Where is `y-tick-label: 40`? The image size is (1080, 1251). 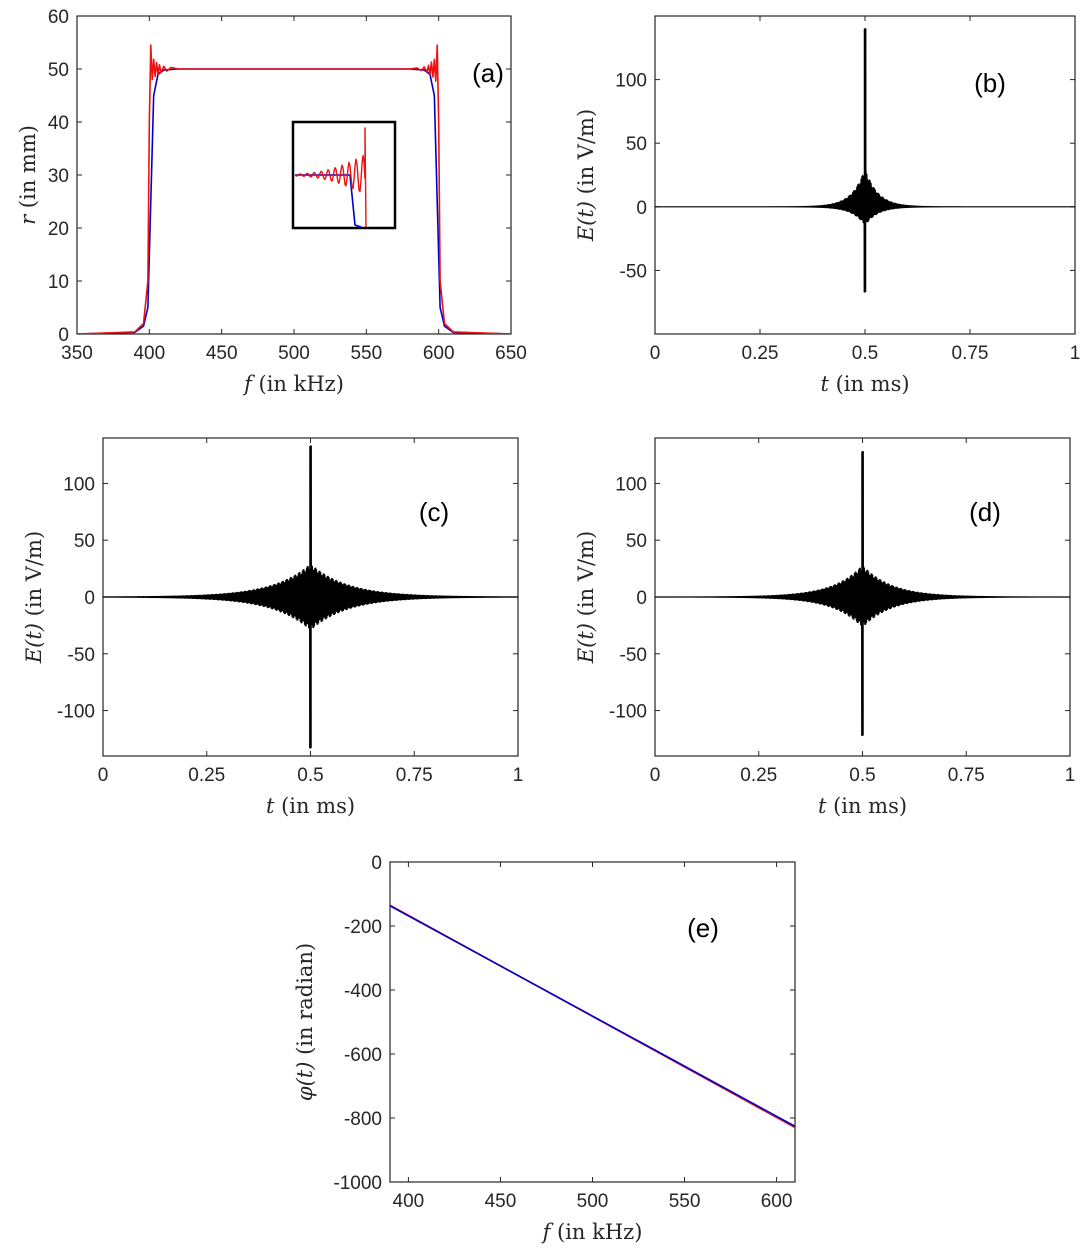
y-tick-label: 40 is located at coordinates (58, 123).